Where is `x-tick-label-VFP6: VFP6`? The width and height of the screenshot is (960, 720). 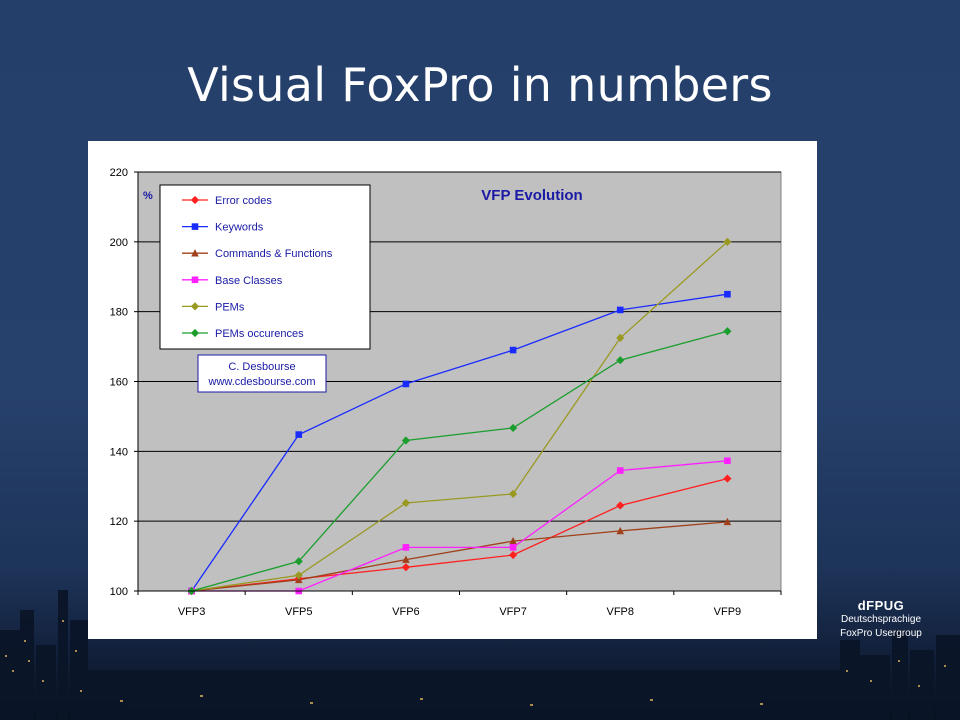
x-tick-label-VFP6: VFP6 is located at coordinates (406, 612).